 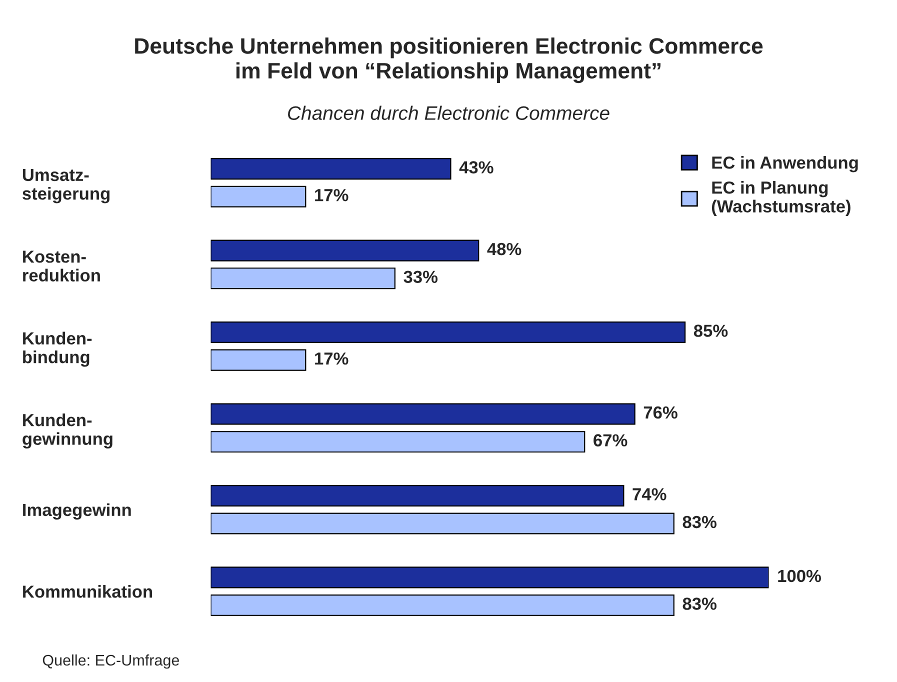 I want to click on data-label: 100%, so click(x=800, y=576).